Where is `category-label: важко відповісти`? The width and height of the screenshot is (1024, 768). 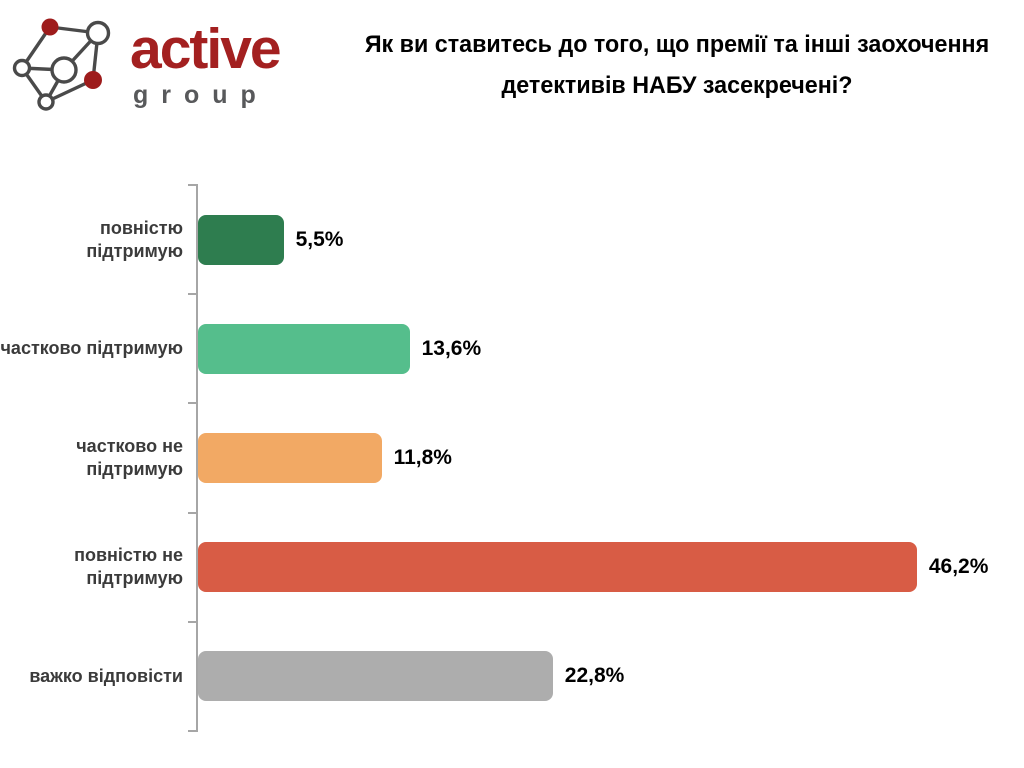 category-label: важко відповісти is located at coordinates (106, 675).